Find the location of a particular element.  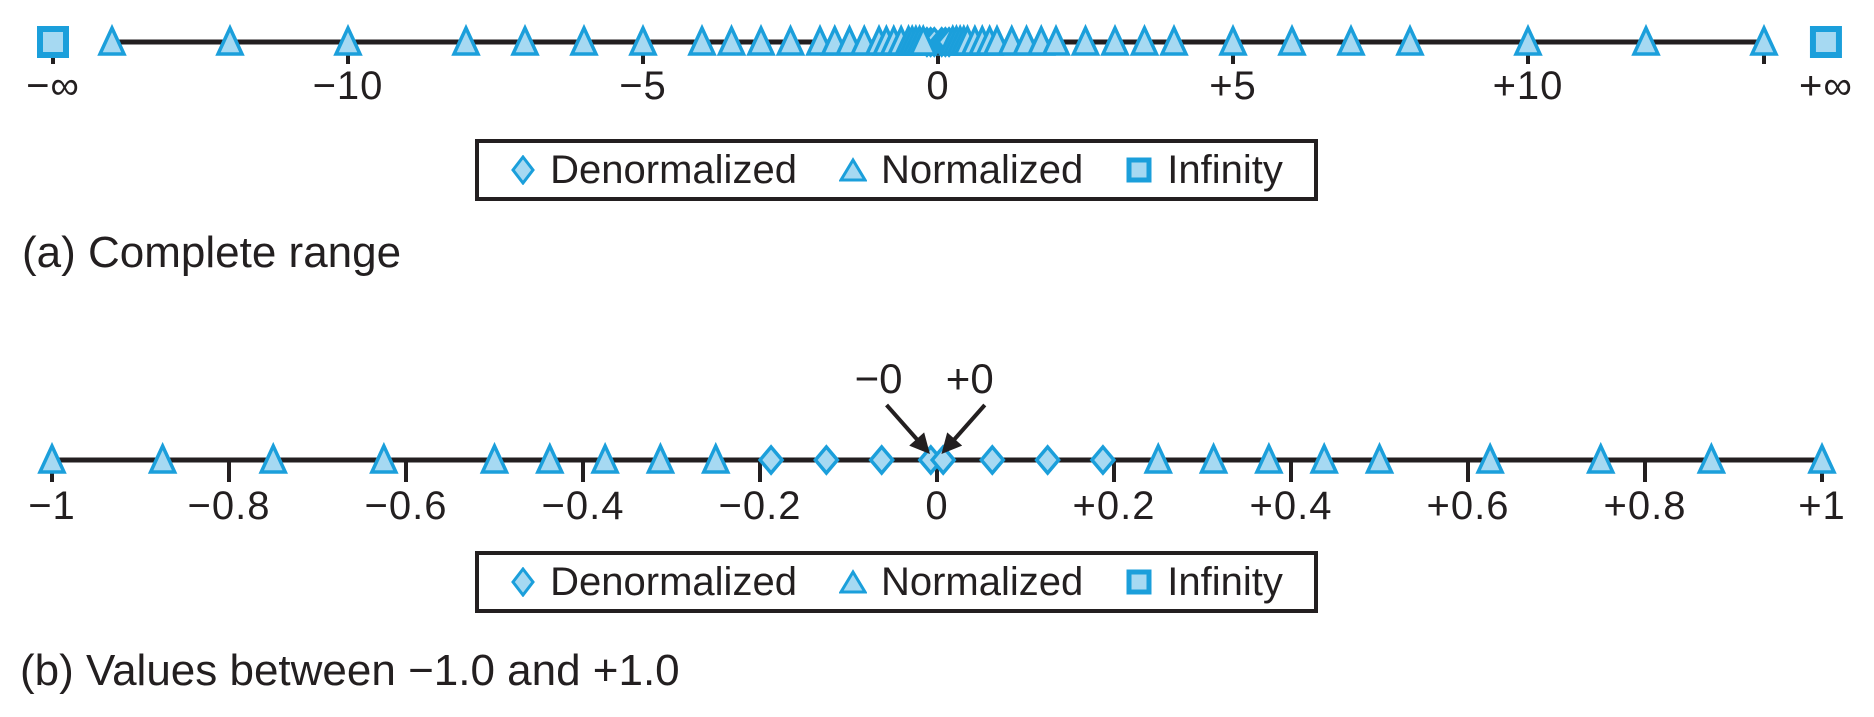

tick-label: +1 is located at coordinates (1822, 506).